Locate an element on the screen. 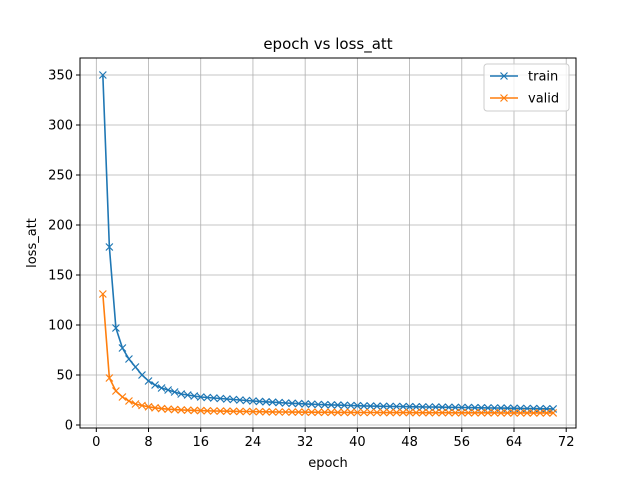  x-axis-ticks: 0 8 16 24 32 40 48 56 64 72 is located at coordinates (333, 439).